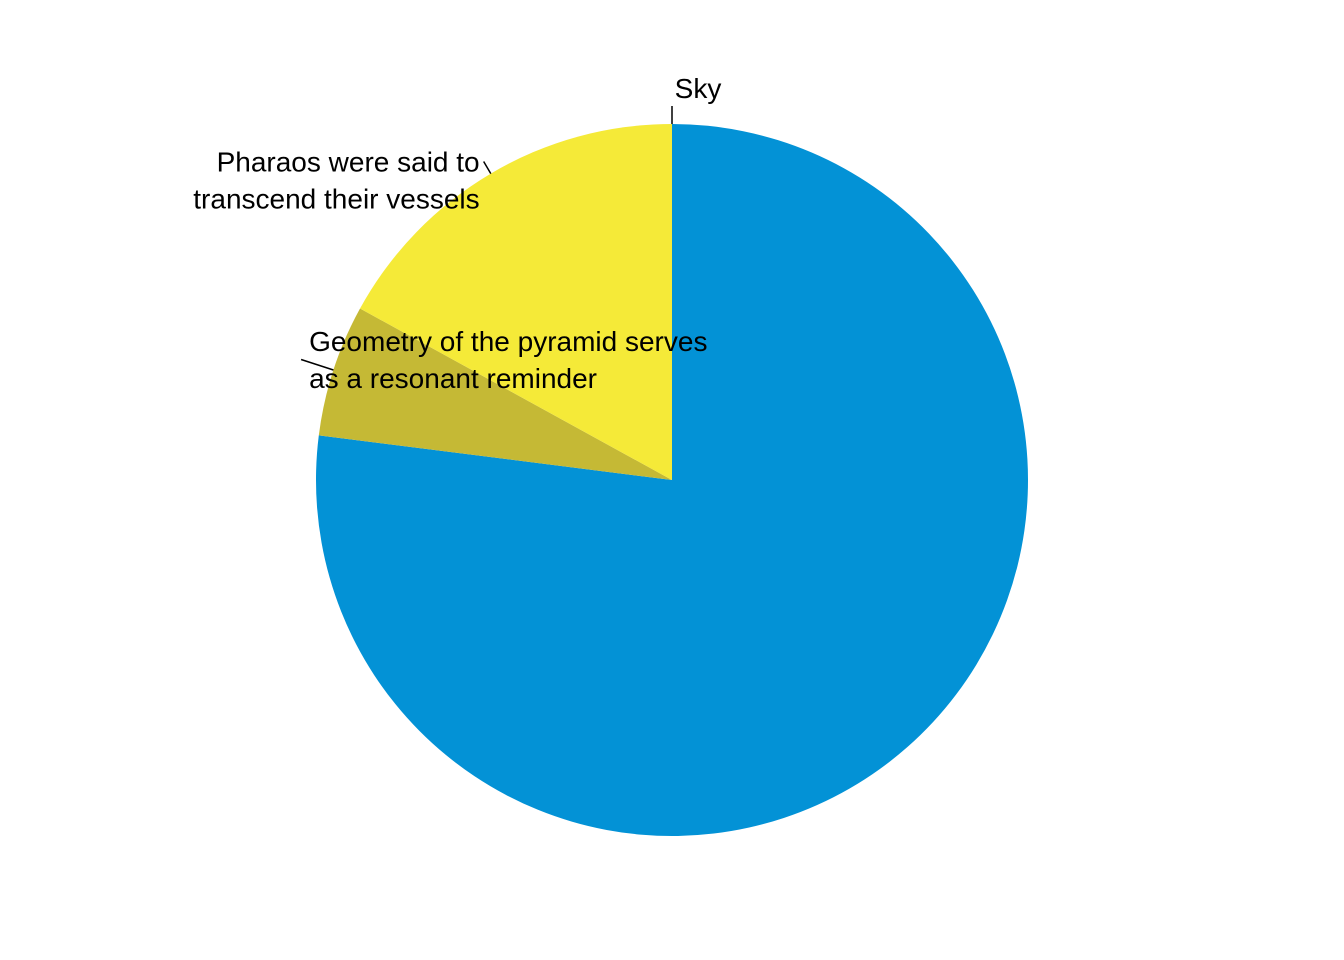  Describe the element at coordinates (336, 199) in the screenshot. I see `slice-label-2-line-1: transcend their vessels` at that location.